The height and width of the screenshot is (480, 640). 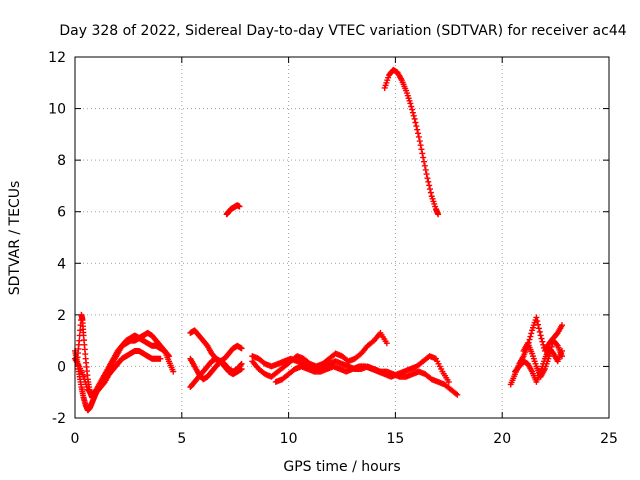 I want to click on y-tick-label: 12, so click(x=57, y=58).